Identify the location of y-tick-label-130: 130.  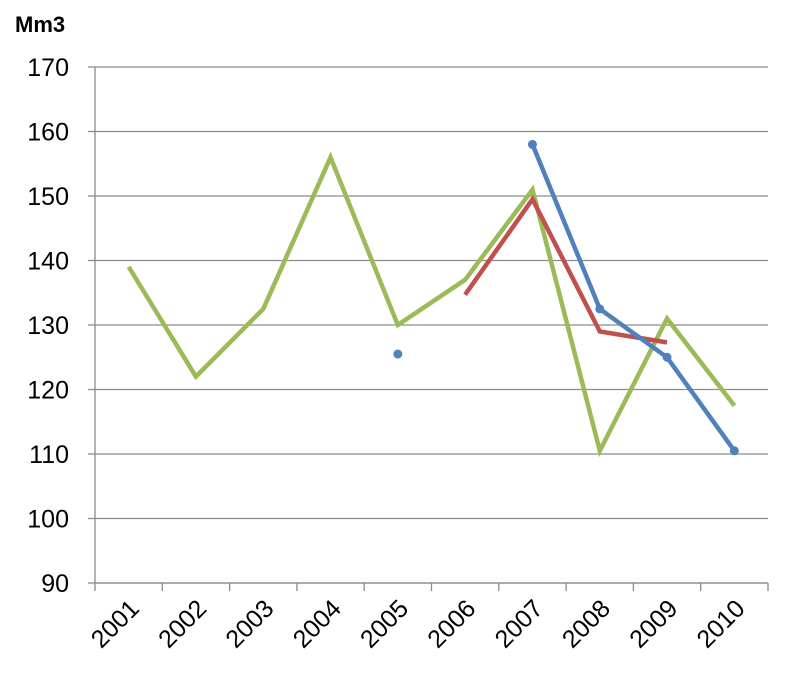
(48, 326).